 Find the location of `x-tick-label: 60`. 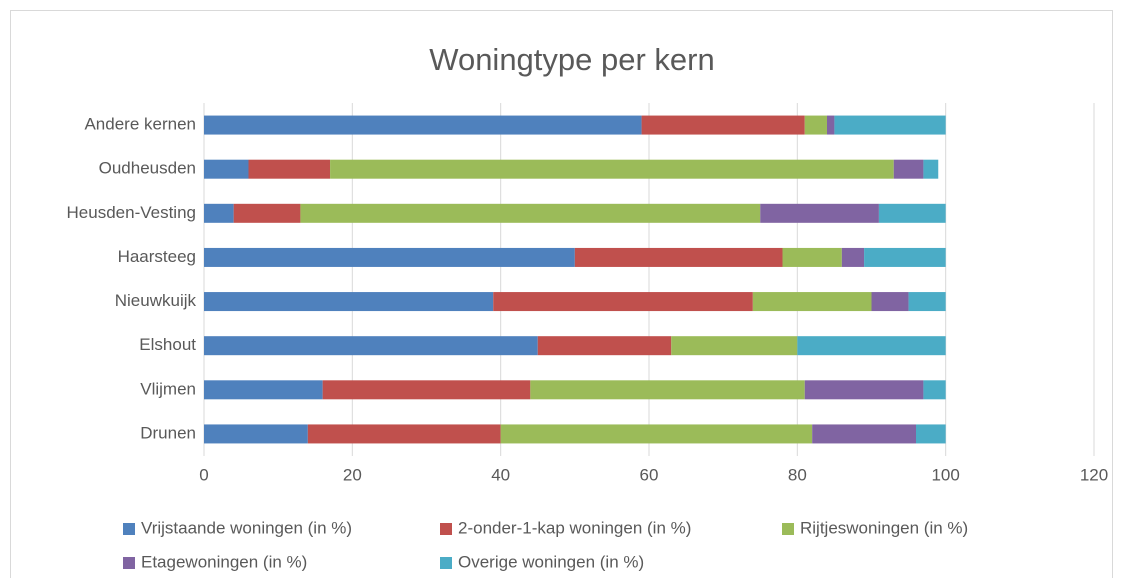

x-tick-label: 60 is located at coordinates (649, 474).